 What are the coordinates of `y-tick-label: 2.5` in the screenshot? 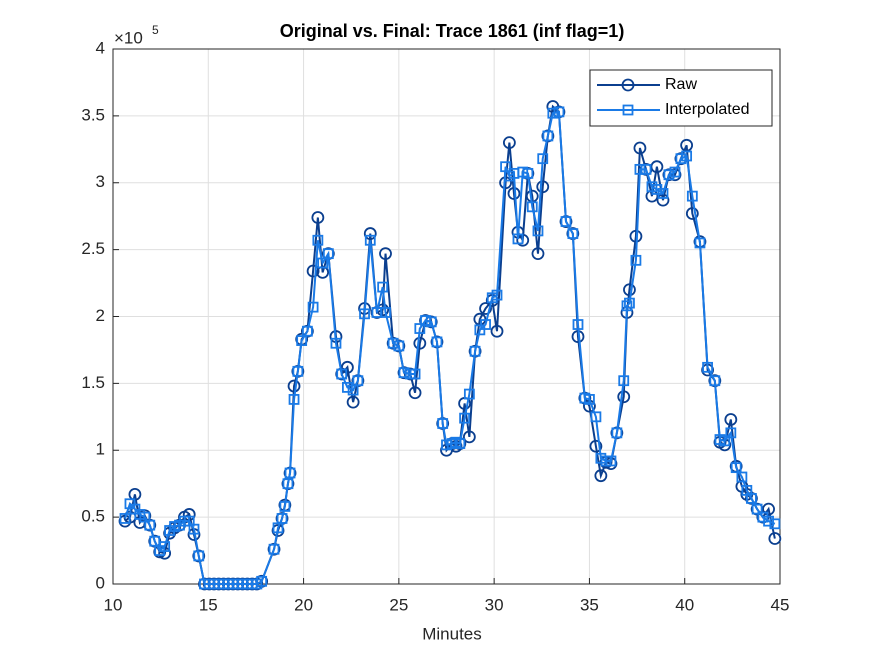 It's located at (93, 248).